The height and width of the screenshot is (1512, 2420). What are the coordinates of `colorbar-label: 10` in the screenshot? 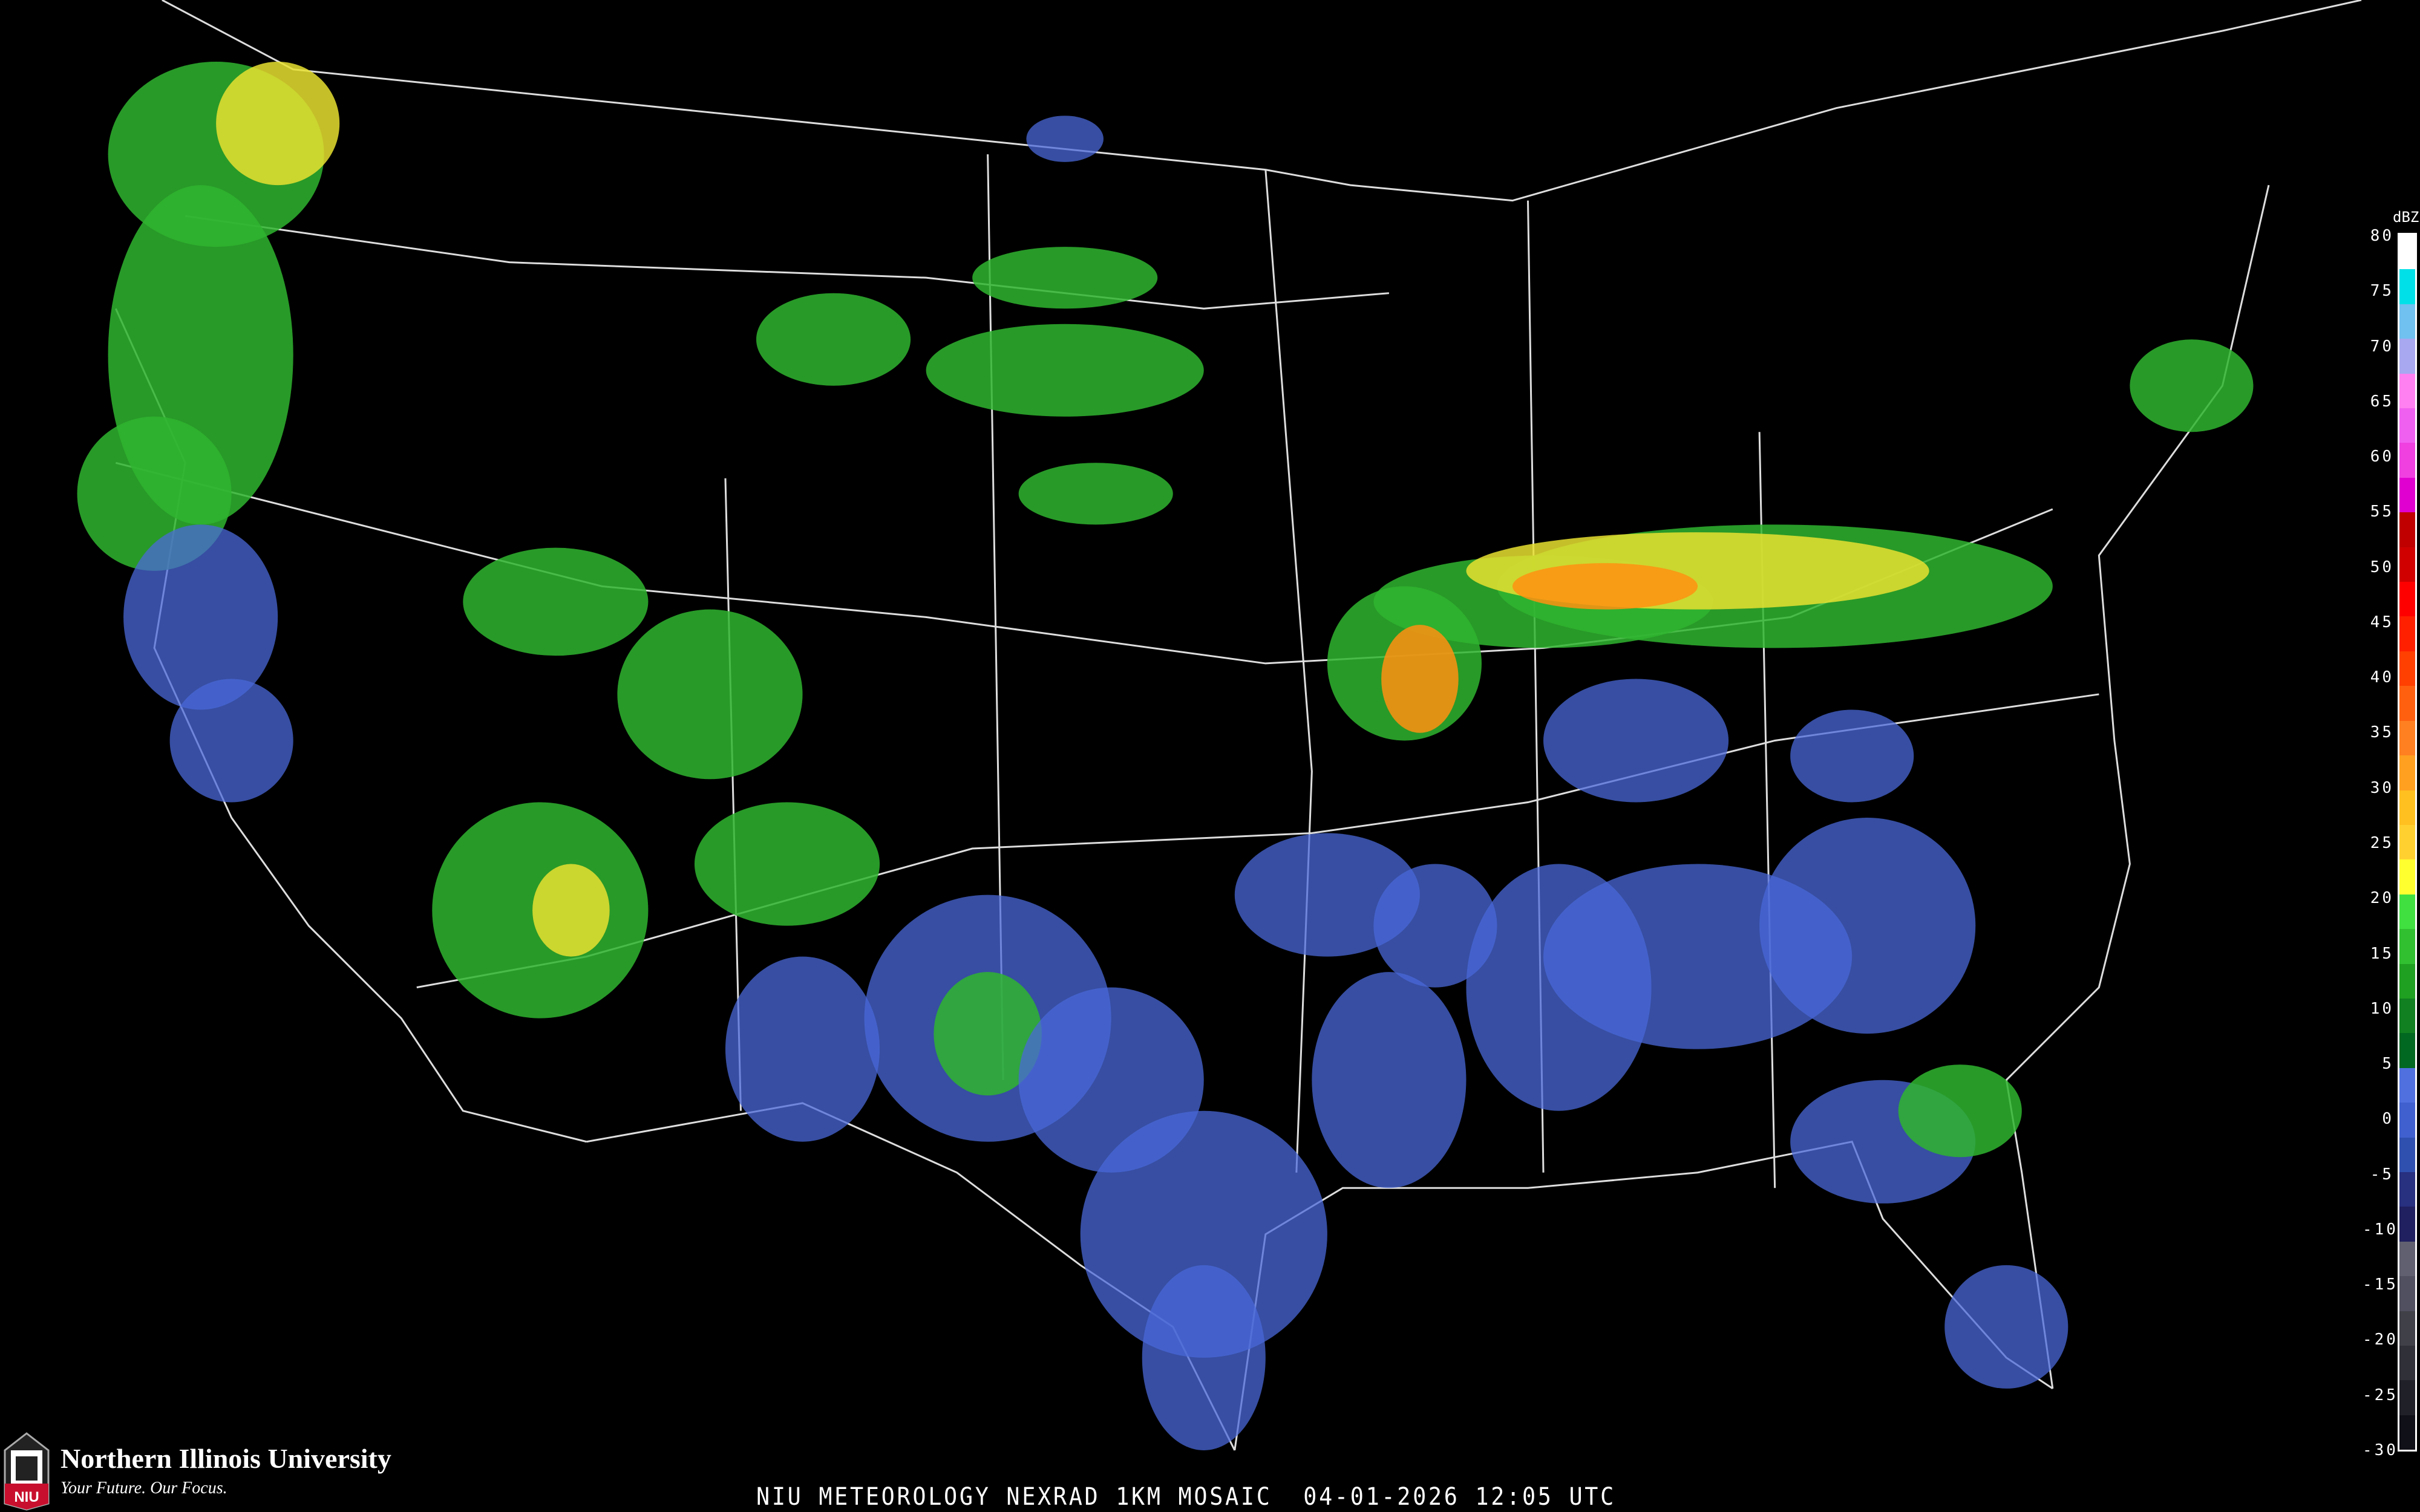 It's located at (2382, 1009).